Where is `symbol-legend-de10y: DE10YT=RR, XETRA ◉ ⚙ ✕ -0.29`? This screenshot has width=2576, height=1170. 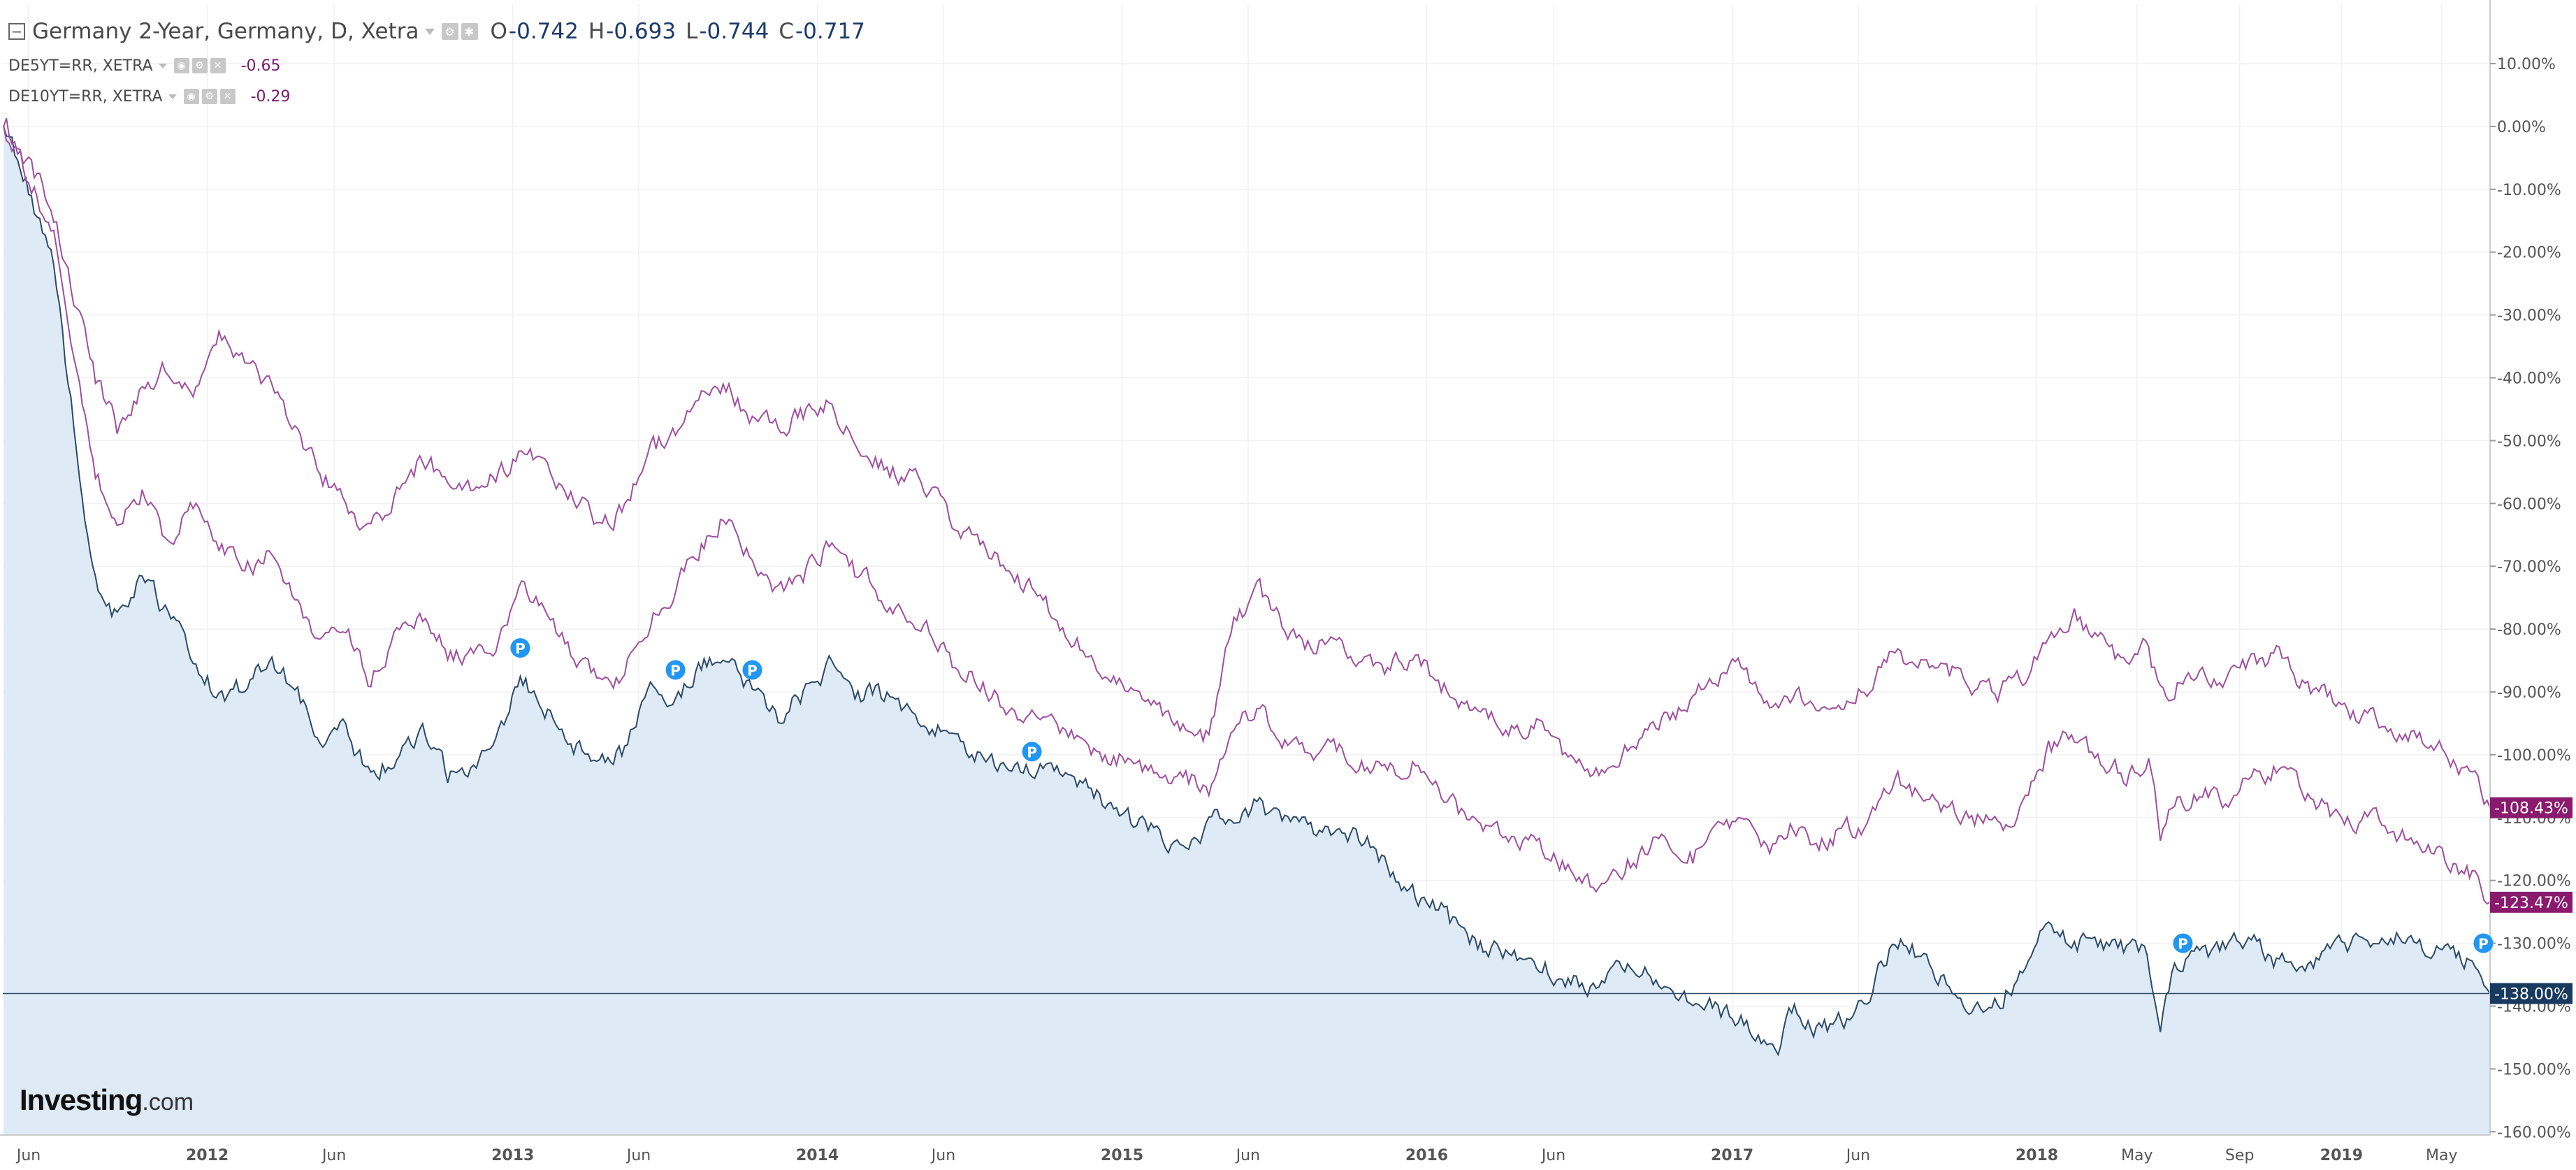
symbol-legend-de10y: DE10YT=RR, XETRA ◉ ⚙ ✕ -0.29 is located at coordinates (436, 96).